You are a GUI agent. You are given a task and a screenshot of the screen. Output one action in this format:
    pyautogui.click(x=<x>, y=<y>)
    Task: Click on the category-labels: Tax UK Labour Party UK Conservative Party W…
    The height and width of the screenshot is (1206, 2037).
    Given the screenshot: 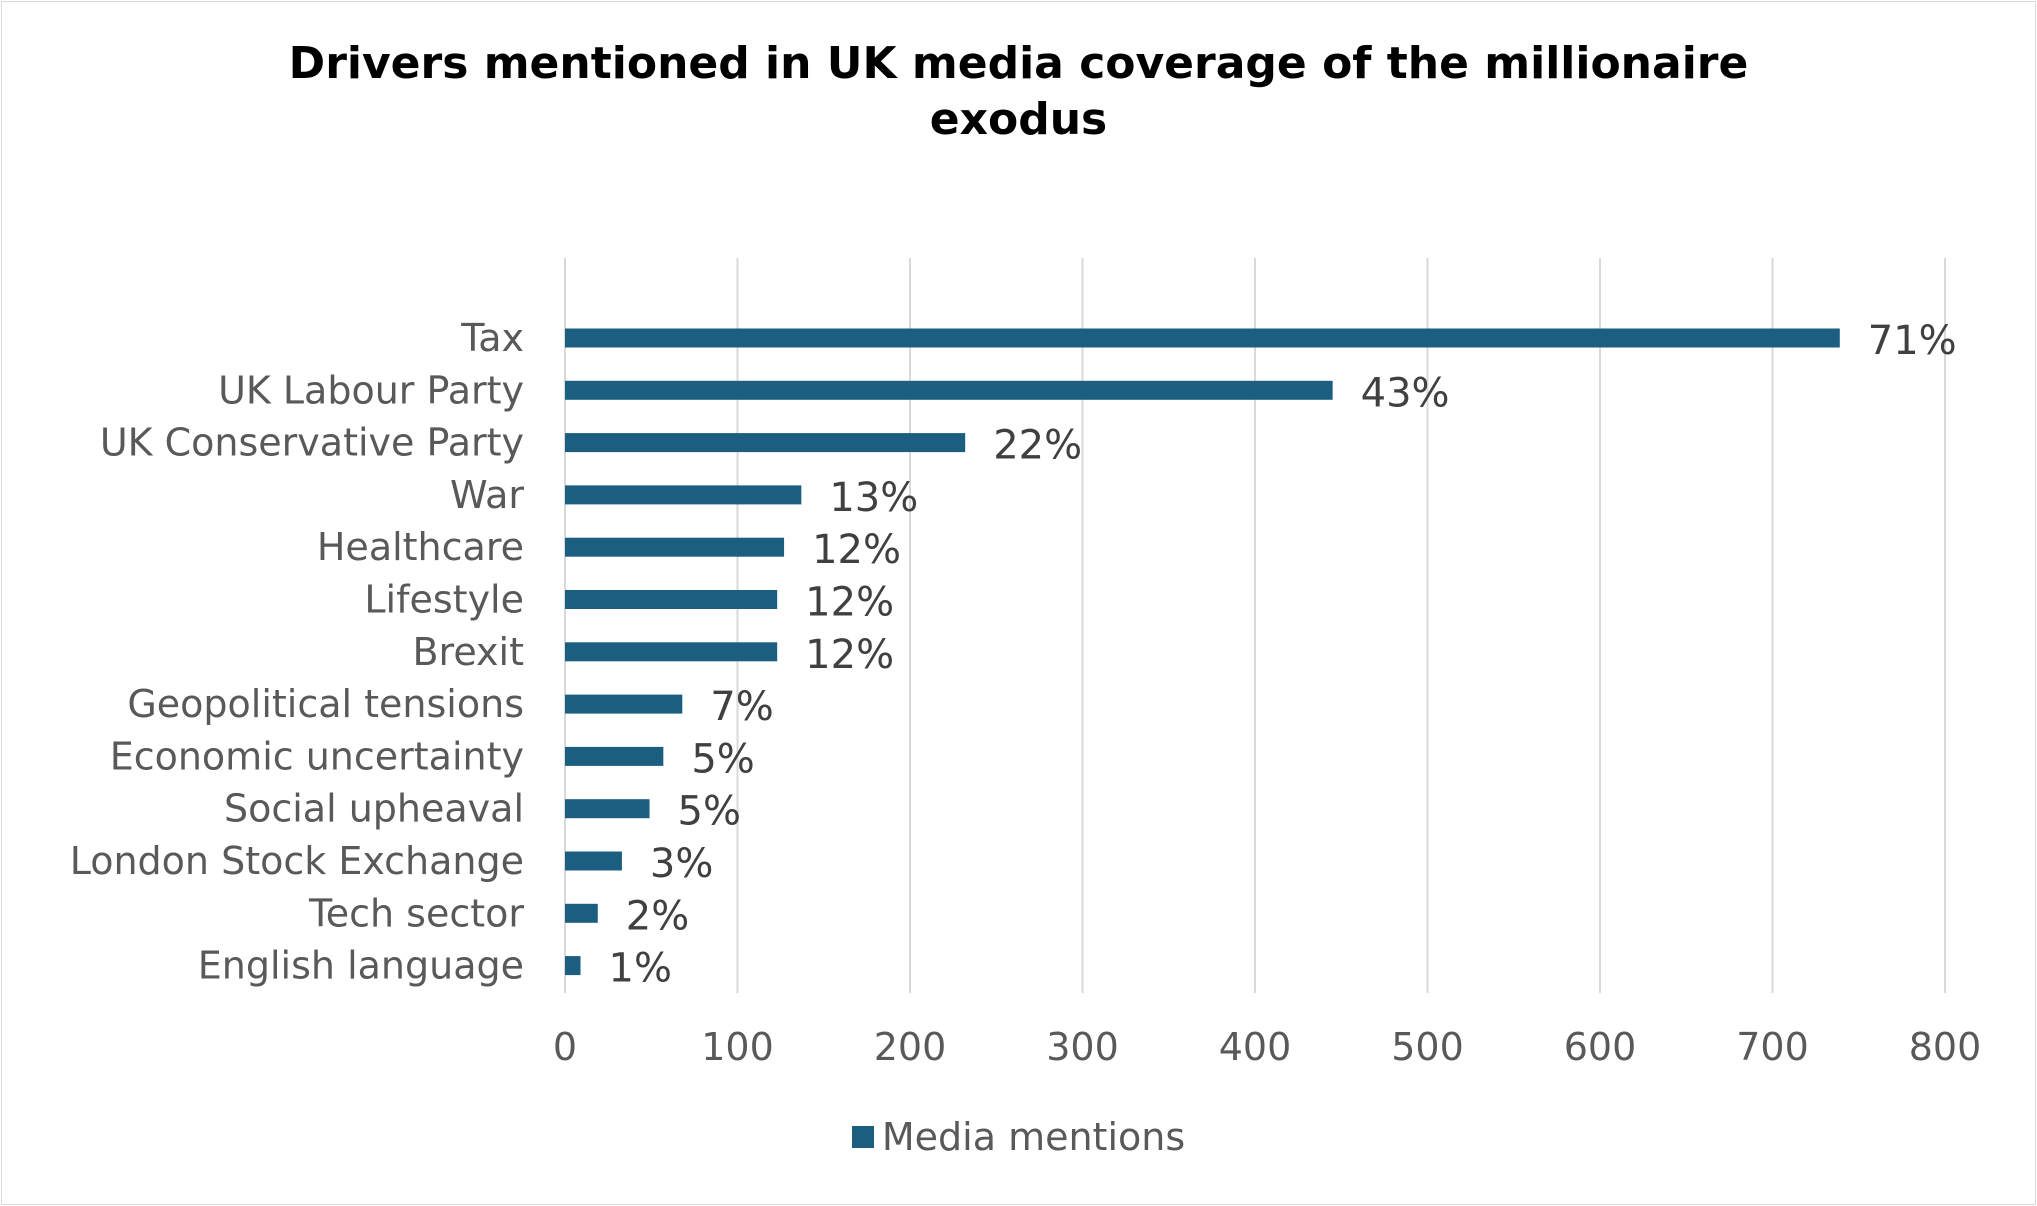 What is the action you would take?
    pyautogui.click(x=297, y=652)
    